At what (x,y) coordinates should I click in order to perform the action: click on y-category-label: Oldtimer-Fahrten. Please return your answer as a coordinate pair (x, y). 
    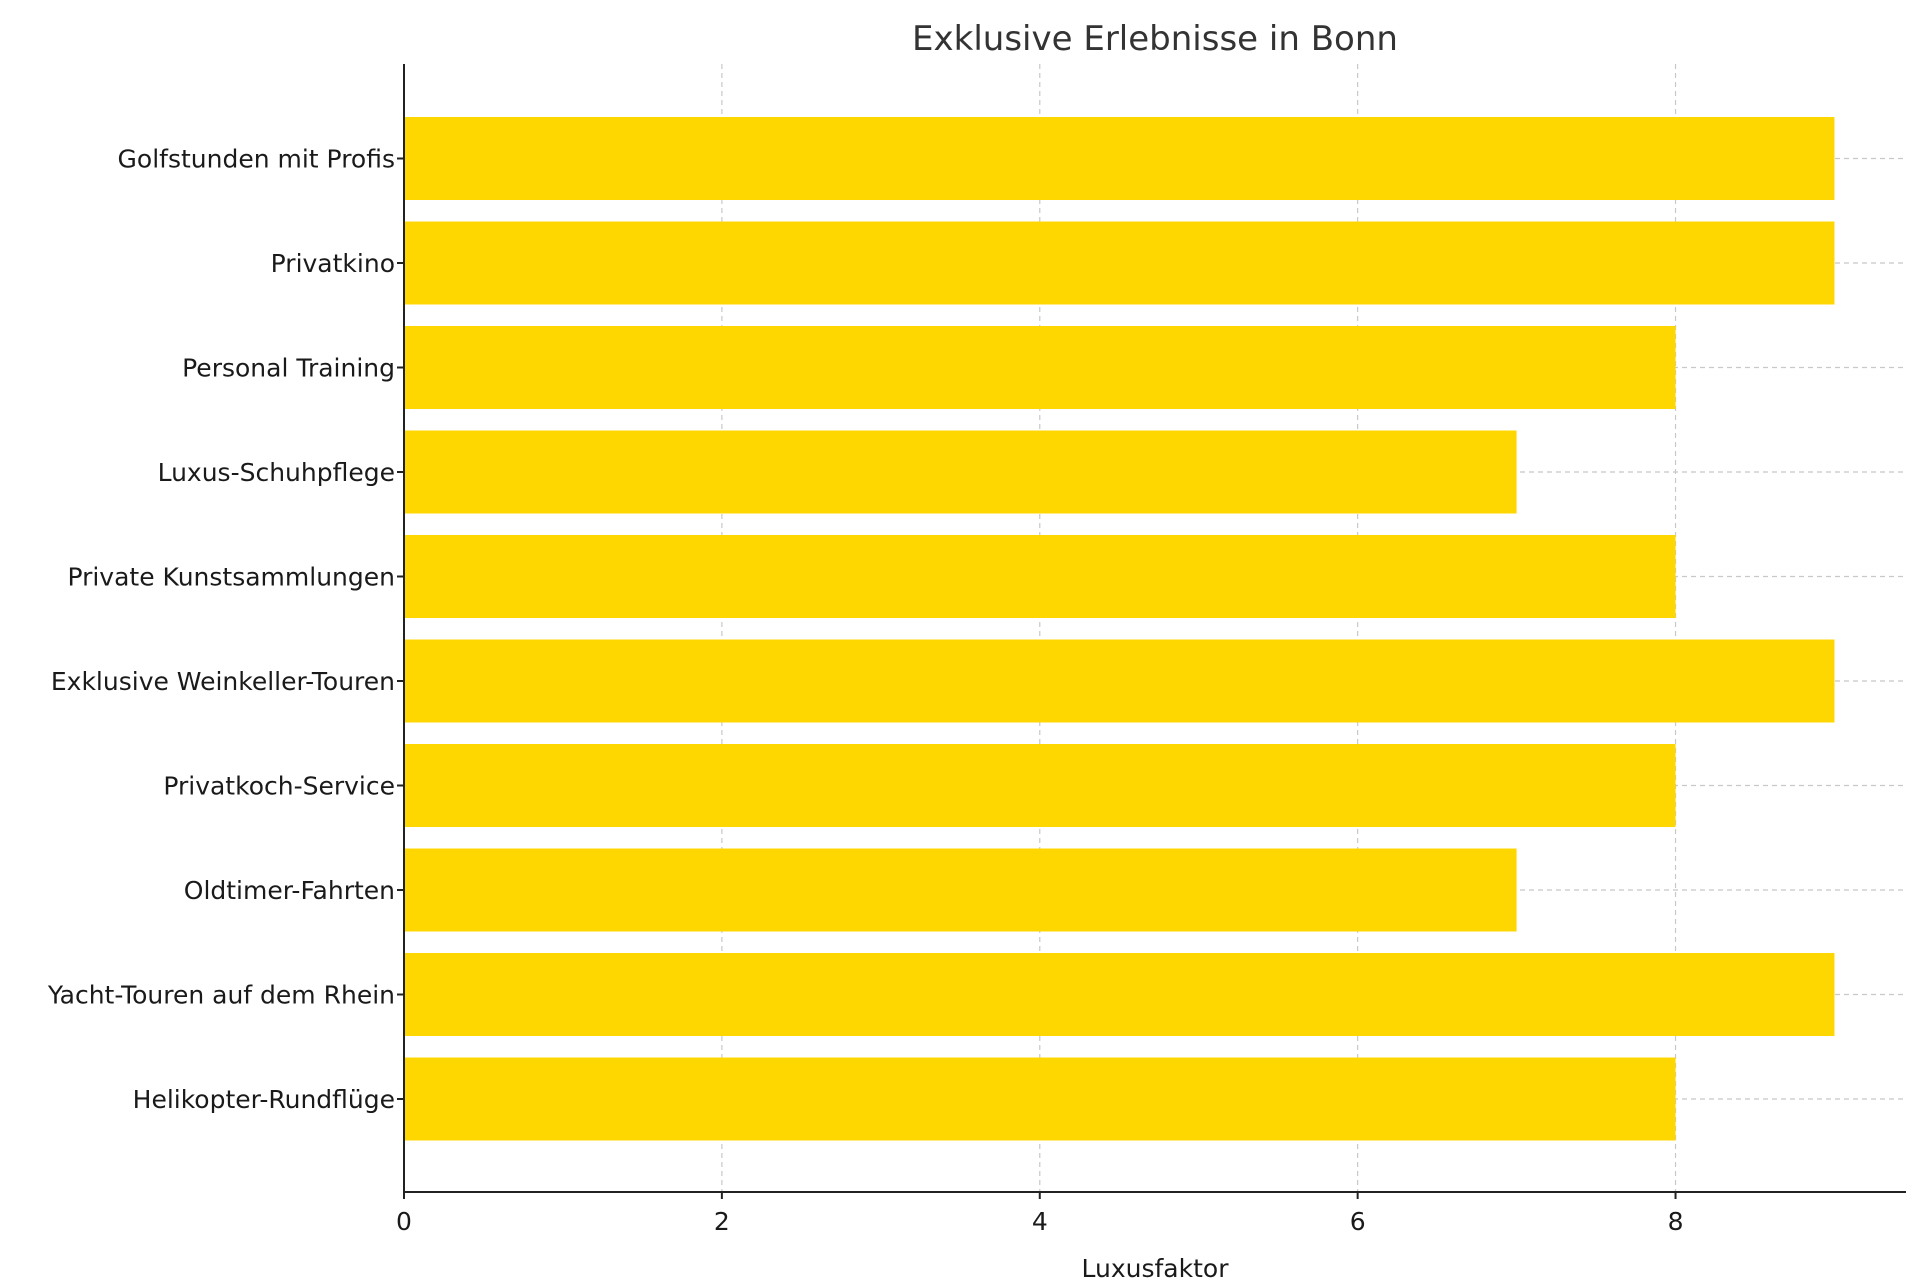
    Looking at the image, I should click on (289, 890).